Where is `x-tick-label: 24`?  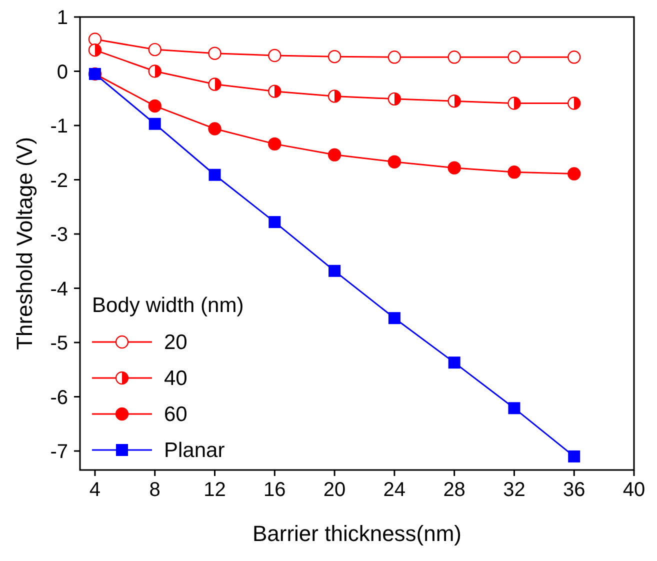 x-tick-label: 24 is located at coordinates (394, 490).